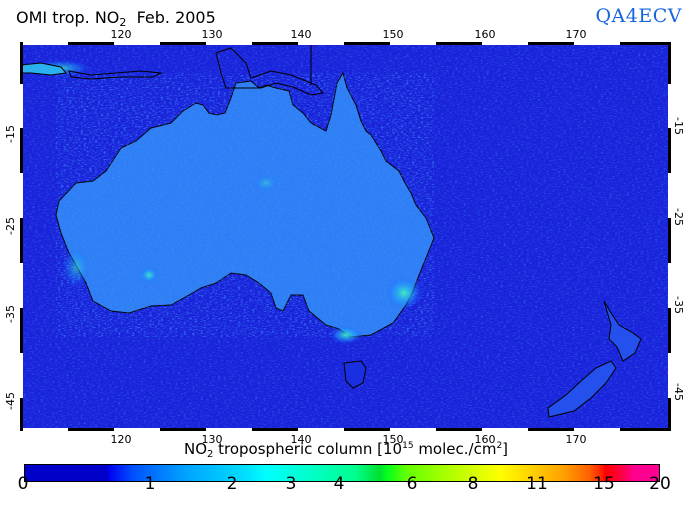 This screenshot has height=507, width=692. What do you see at coordinates (576, 439) in the screenshot?
I see `x-tick-bottom: 170` at bounding box center [576, 439].